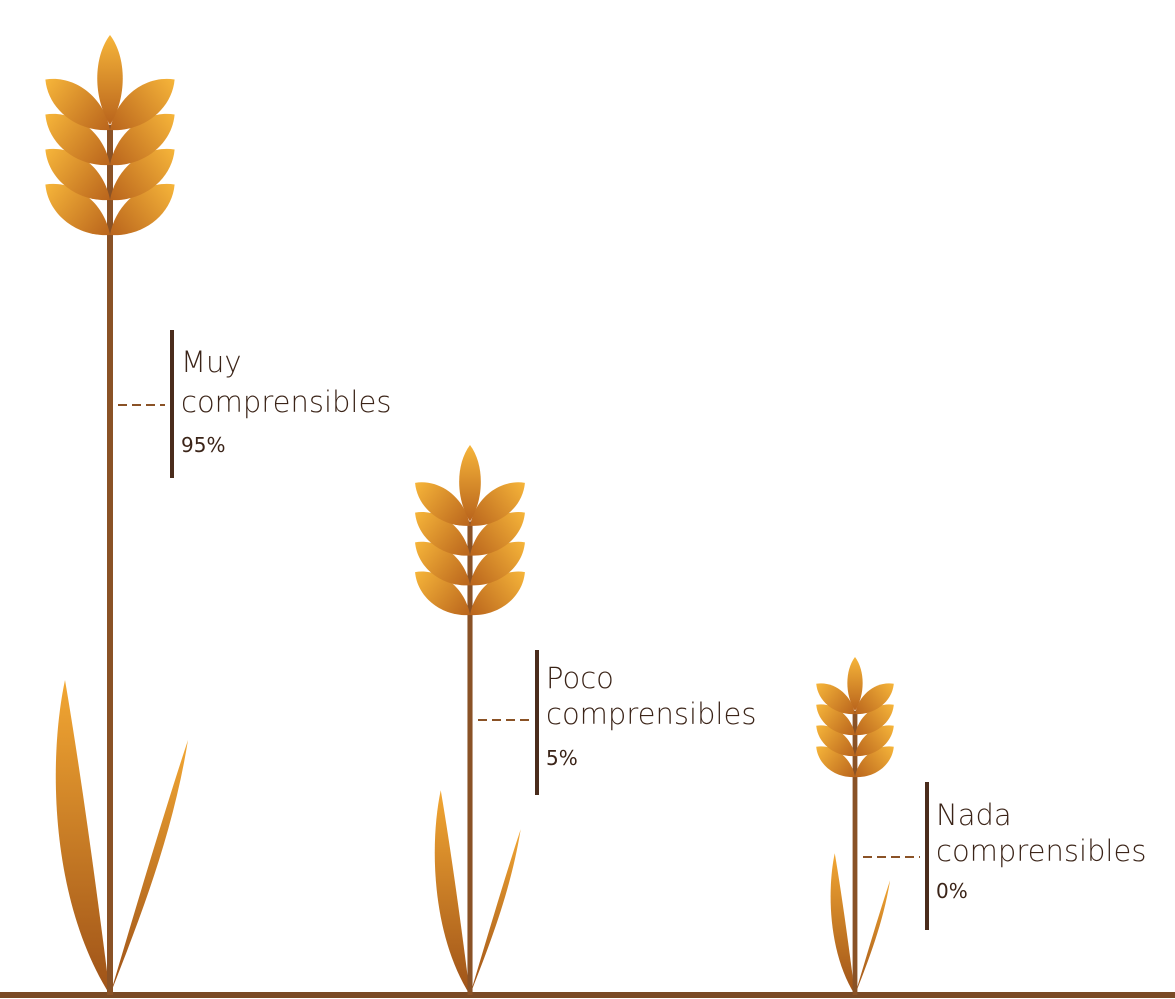  I want to click on label-name: Nada, so click(974, 815).